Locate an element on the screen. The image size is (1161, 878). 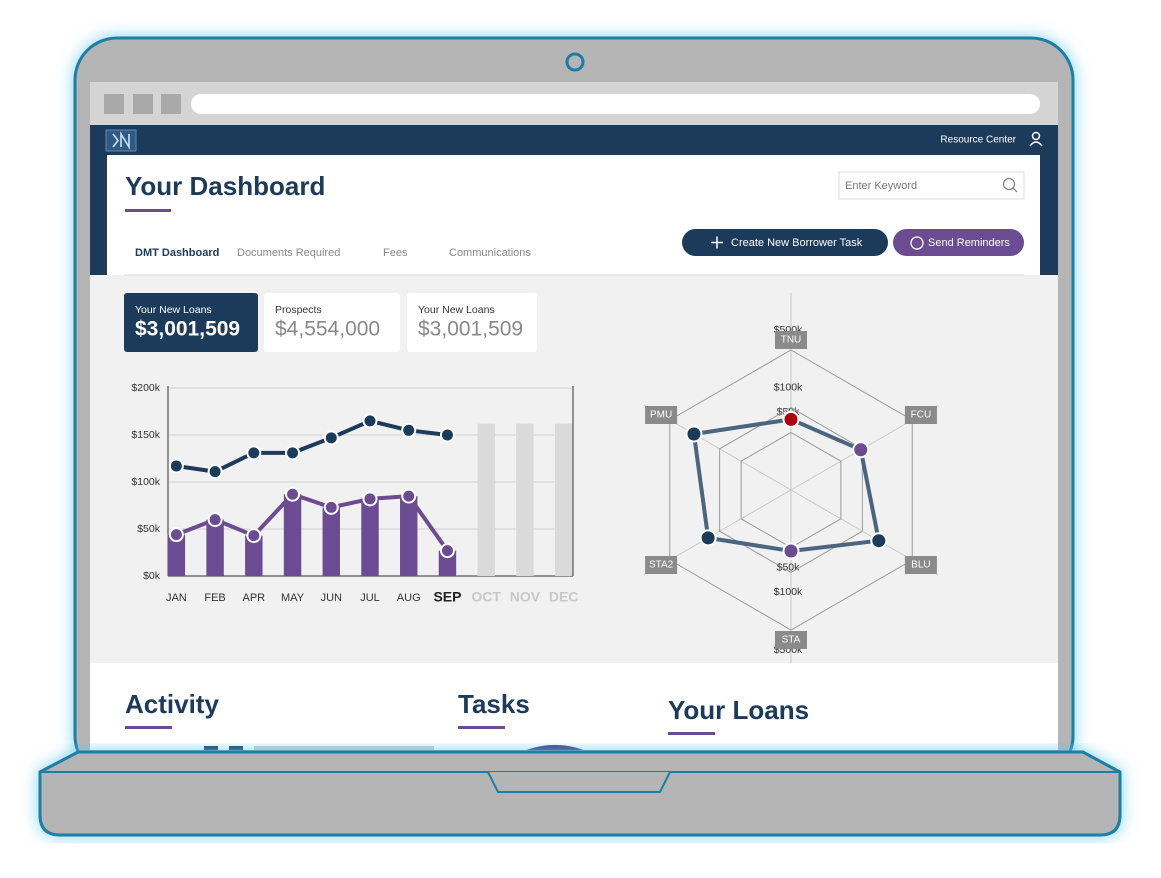
user-icon-body is located at coordinates (1036, 144).